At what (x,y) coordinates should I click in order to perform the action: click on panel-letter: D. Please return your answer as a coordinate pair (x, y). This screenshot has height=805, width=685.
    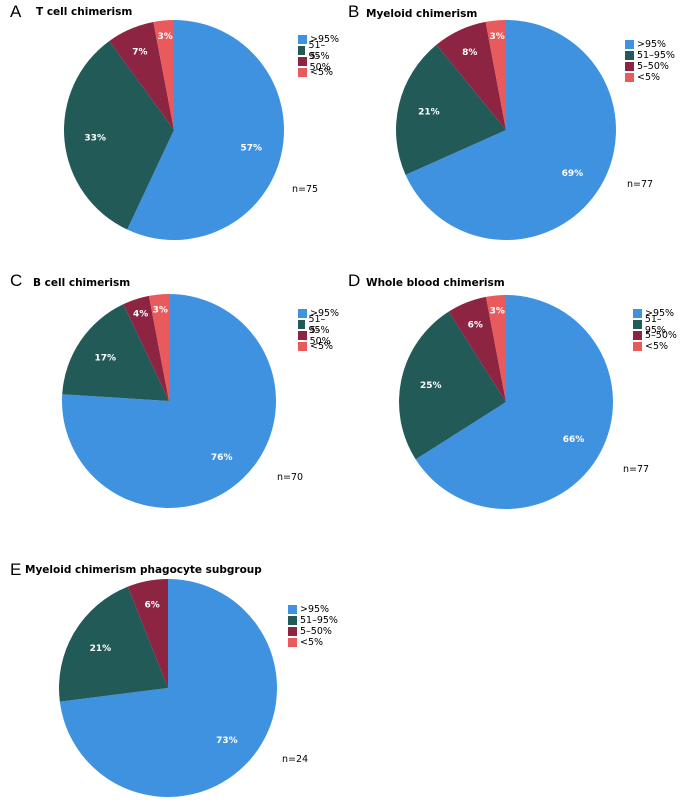
    Looking at the image, I should click on (354, 280).